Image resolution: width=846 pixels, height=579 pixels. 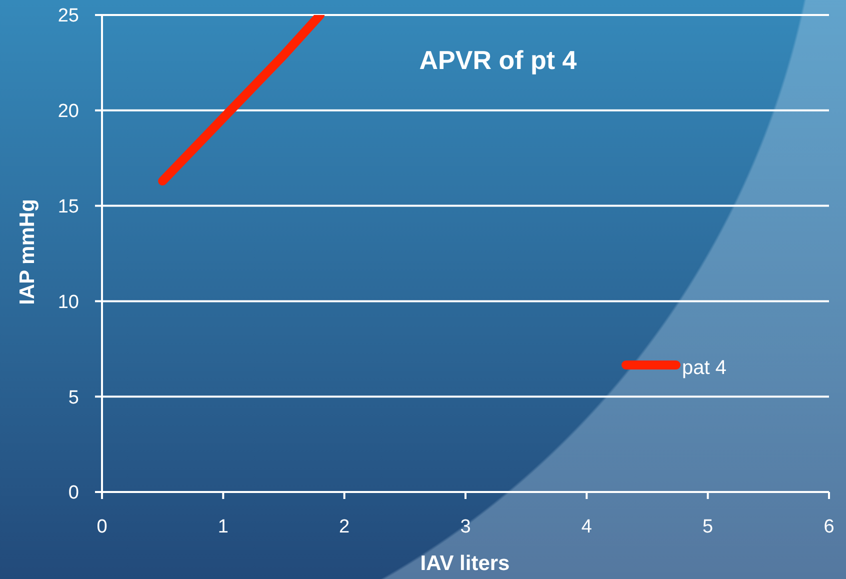 What do you see at coordinates (68, 16) in the screenshot?
I see `y-tick-label: 25` at bounding box center [68, 16].